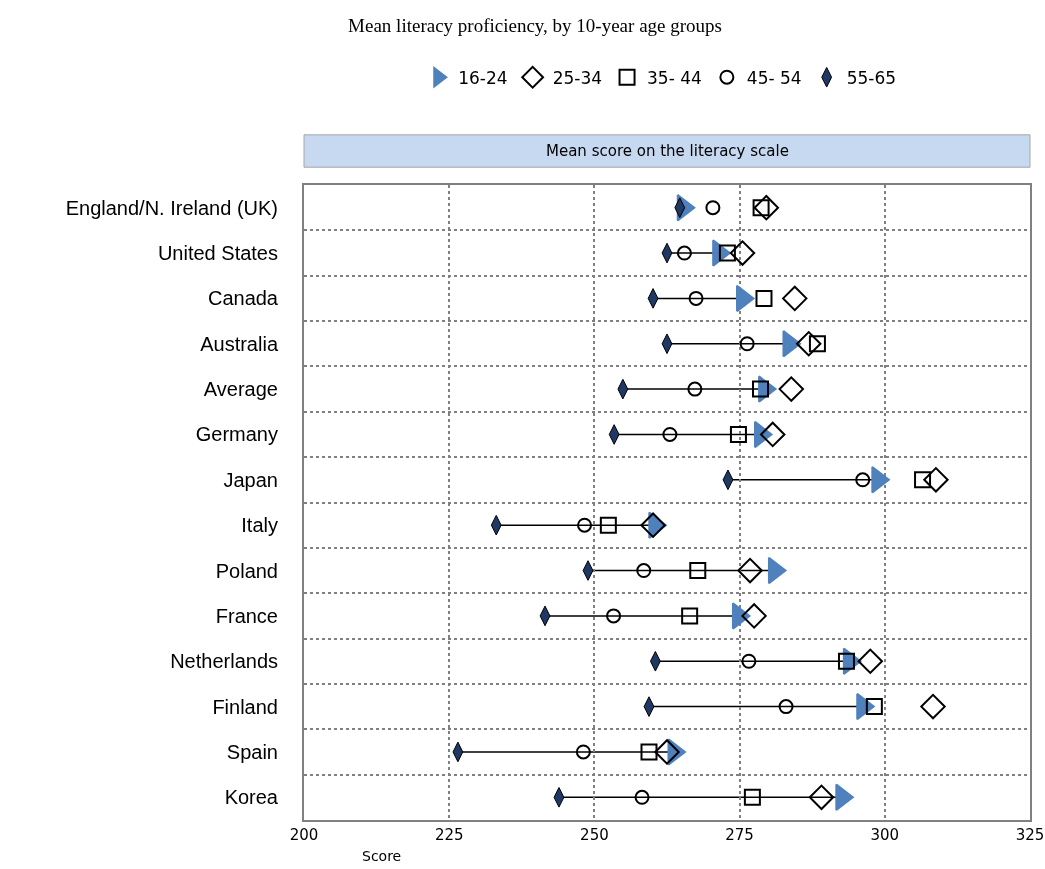 Image resolution: width=1045 pixels, height=869 pixels. Describe the element at coordinates (250, 479) in the screenshot. I see `y-tick-label: Japan` at that location.